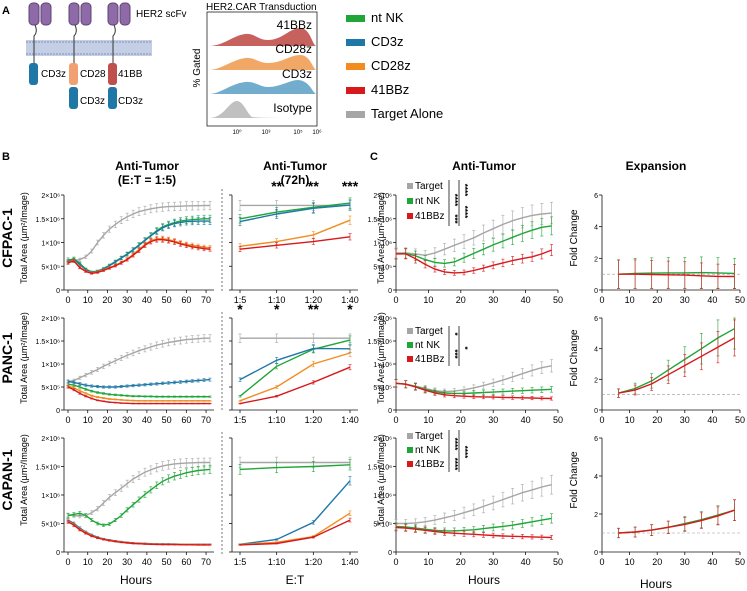 The height and width of the screenshot is (591, 747). Describe the element at coordinates (206, 300) in the screenshot. I see `x-tick-label: 70` at that location.